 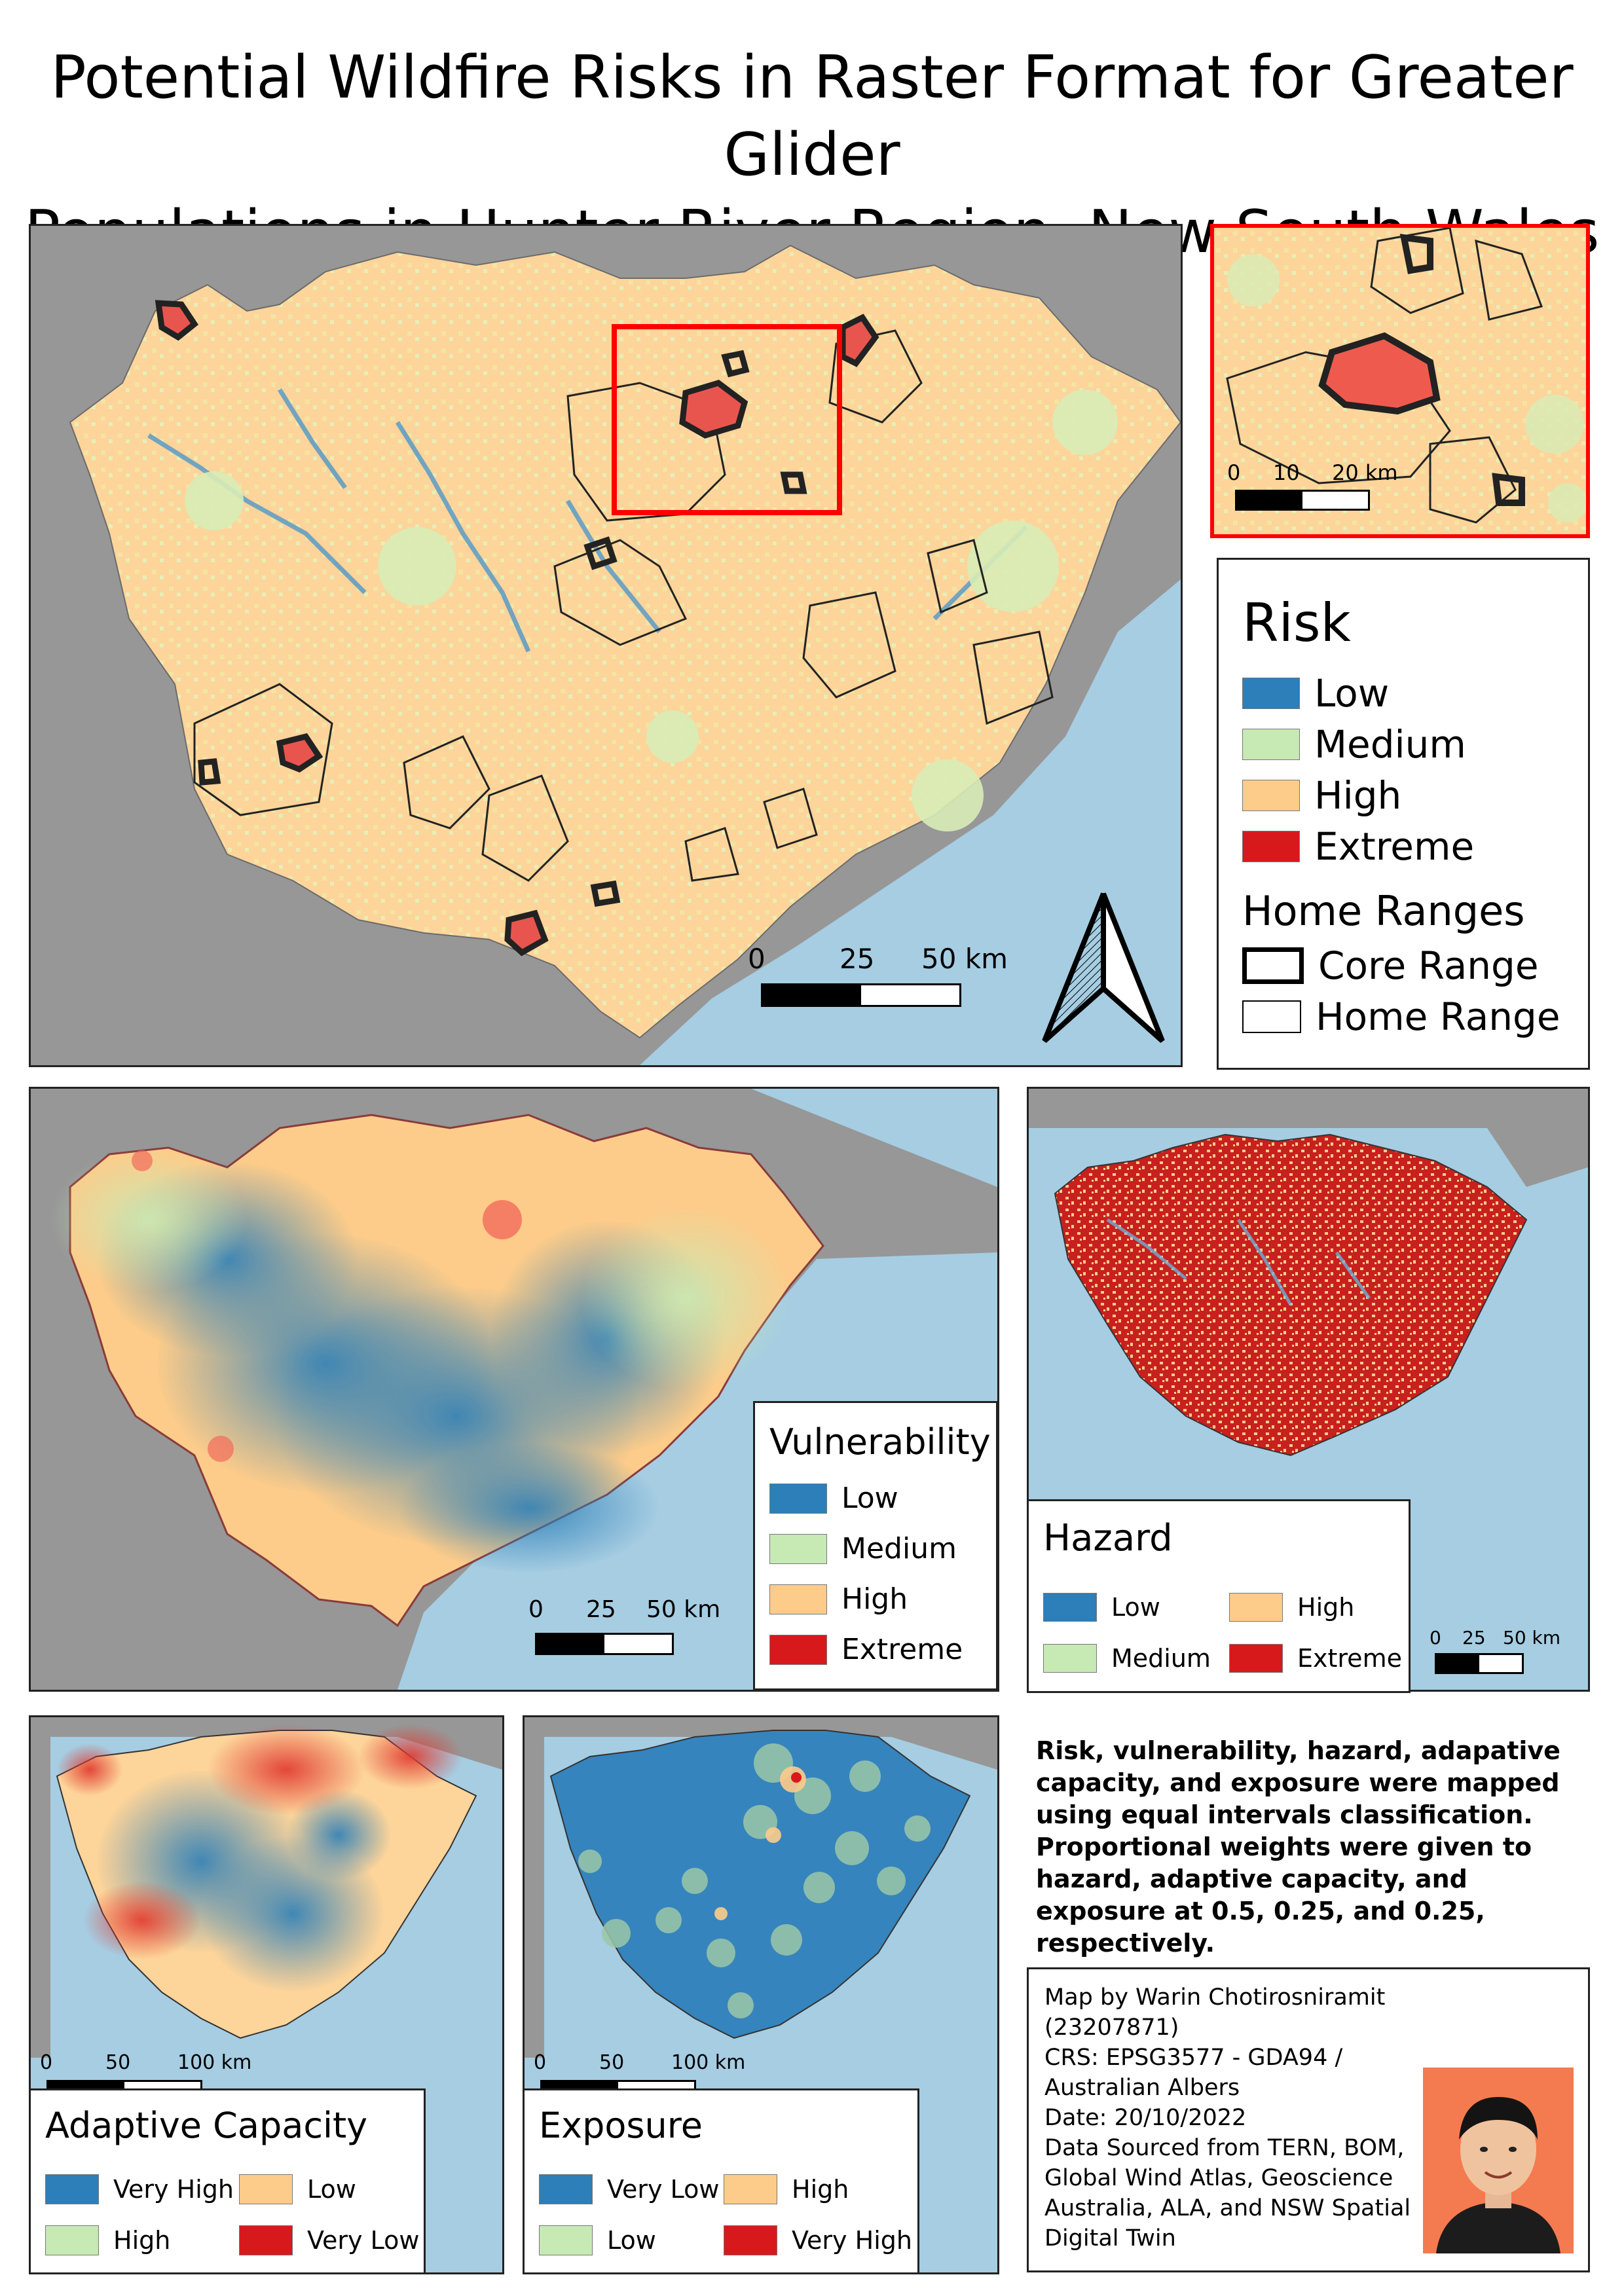 What do you see at coordinates (874, 1599) in the screenshot?
I see `vuln-high-label: High` at bounding box center [874, 1599].